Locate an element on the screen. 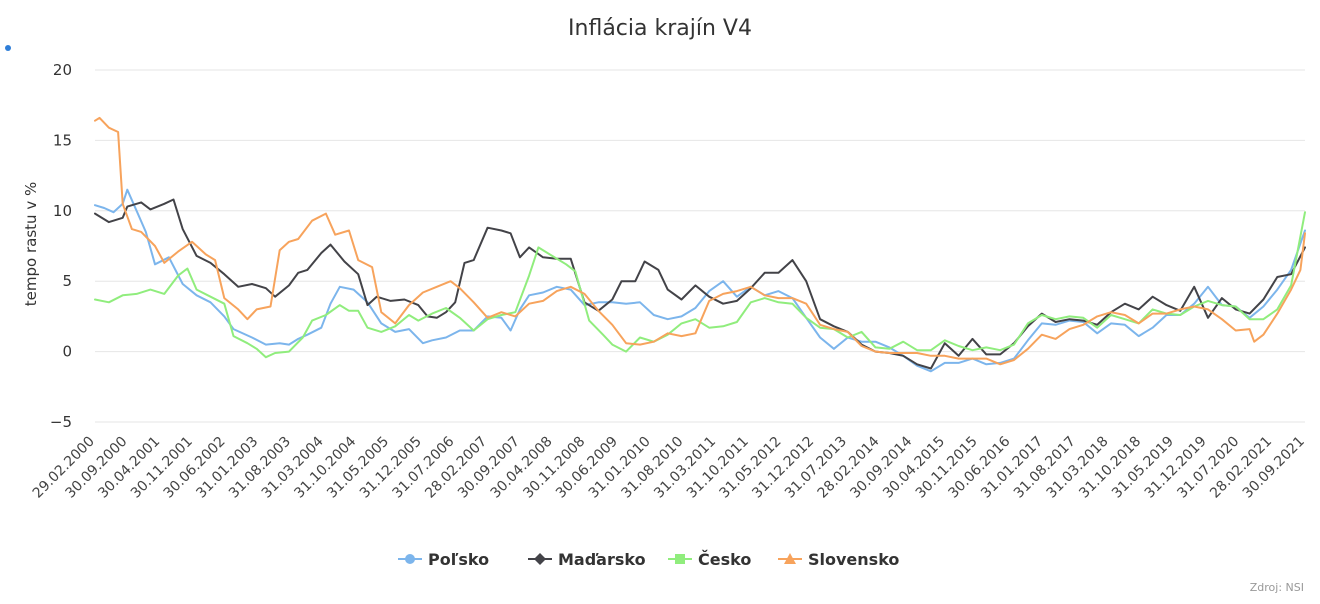  legend-item: Slovensko is located at coordinates (838, 559).